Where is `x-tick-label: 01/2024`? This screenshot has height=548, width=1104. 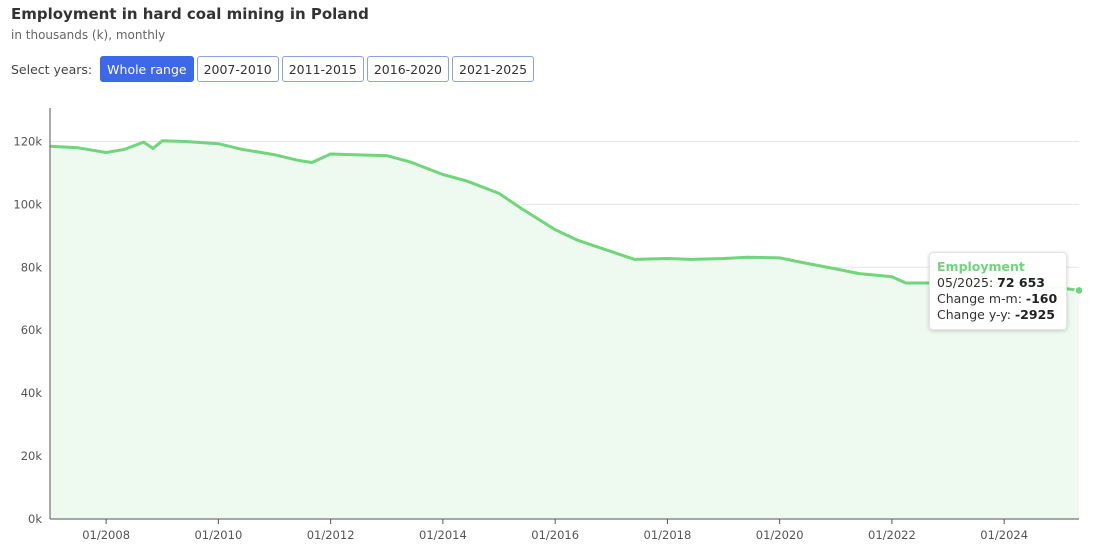
x-tick-label: 01/2024 is located at coordinates (1004, 535).